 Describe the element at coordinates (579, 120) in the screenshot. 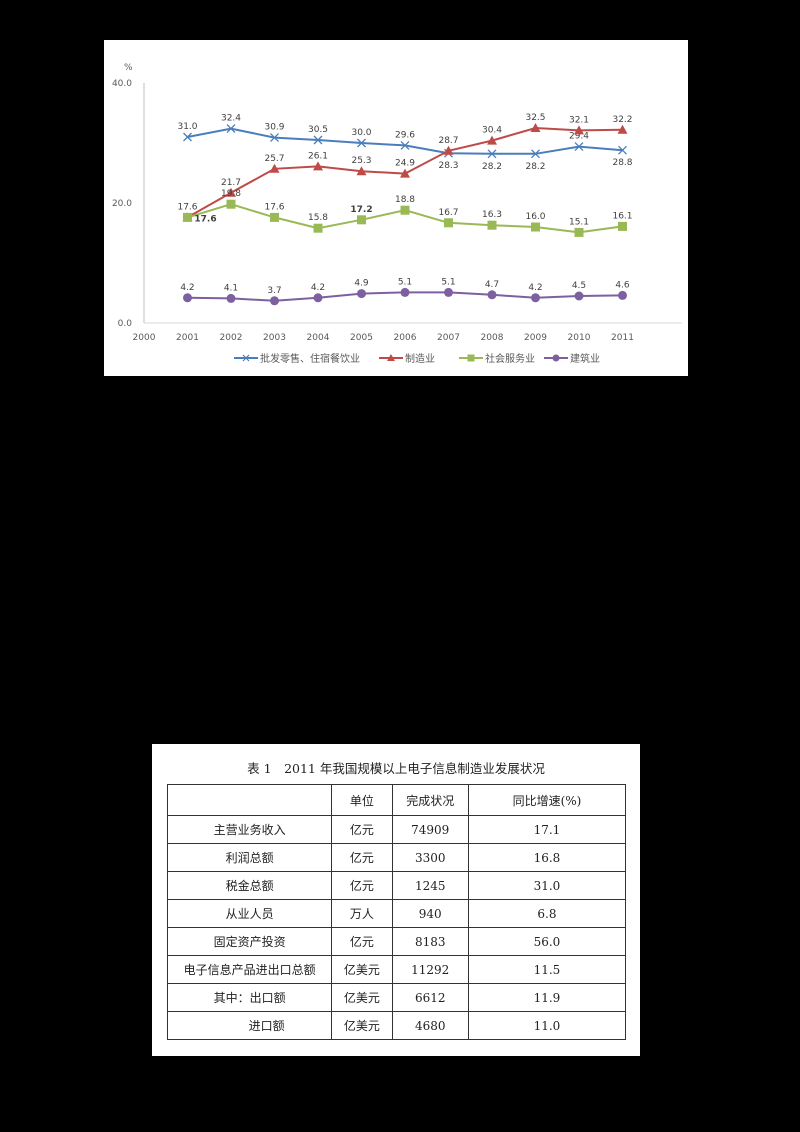

I see `data-label: 32.1` at that location.